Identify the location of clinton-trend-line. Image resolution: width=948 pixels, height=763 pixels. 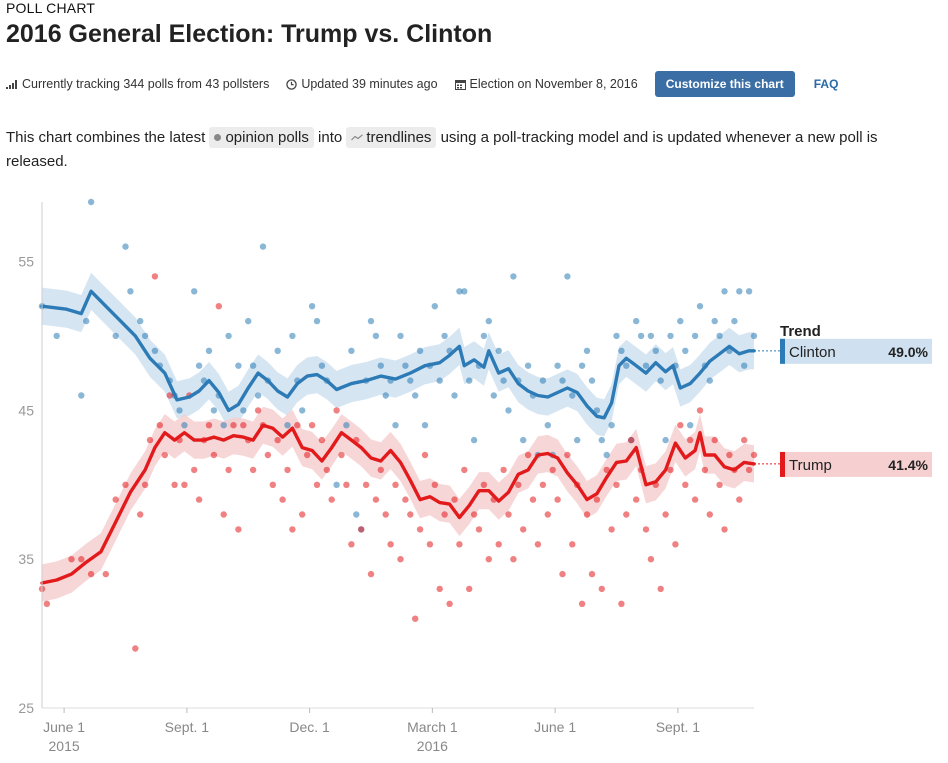
(398, 354).